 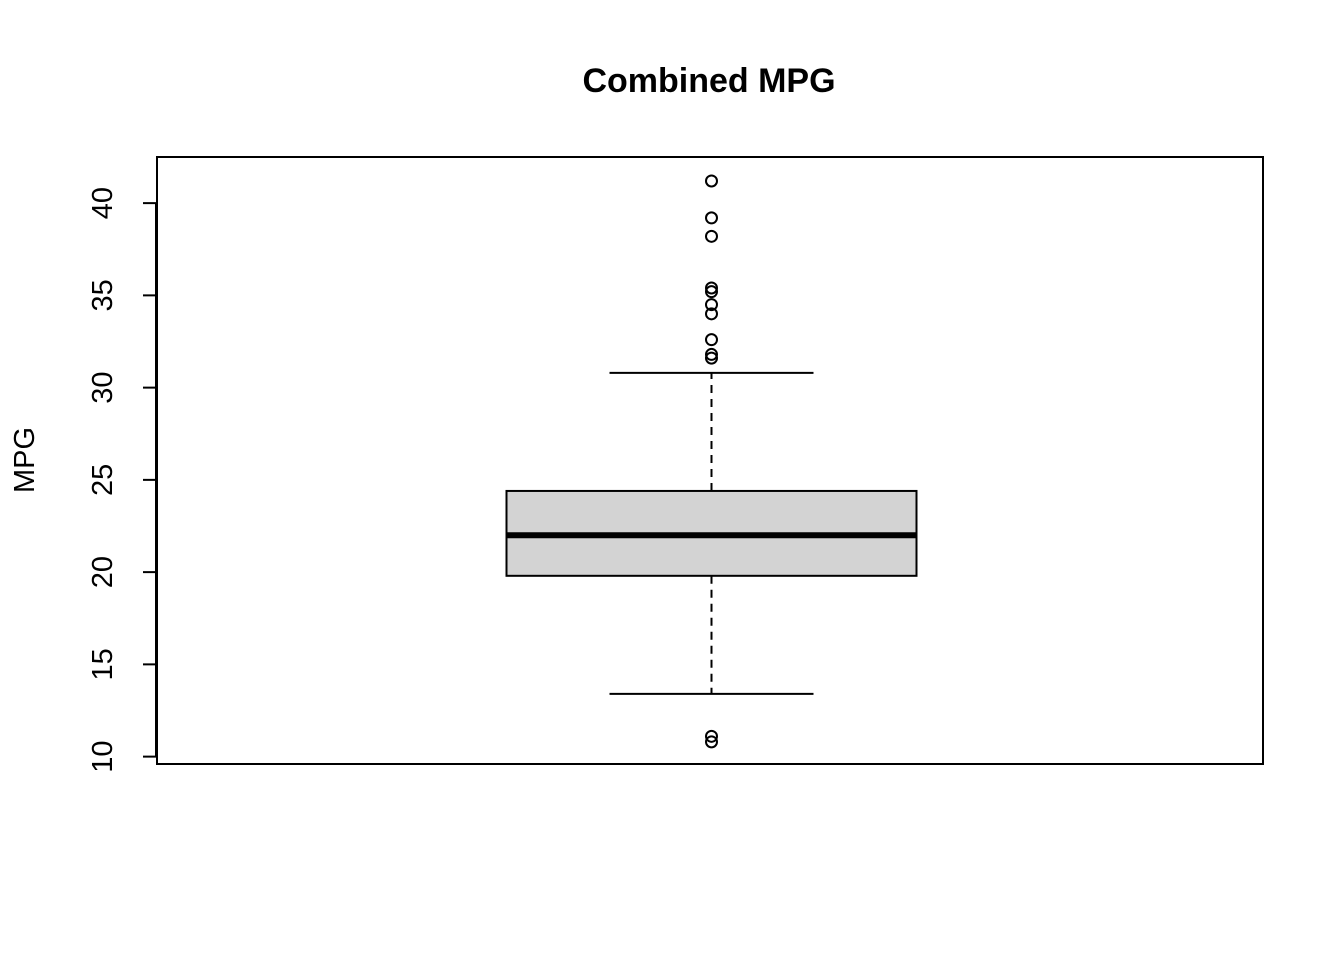 I want to click on chart-title: Combined MPG, so click(x=708, y=81).